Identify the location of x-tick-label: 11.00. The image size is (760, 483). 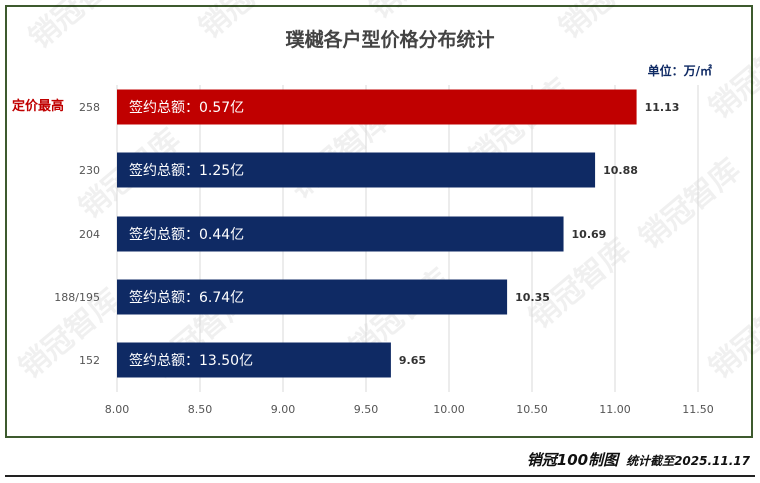
(615, 409).